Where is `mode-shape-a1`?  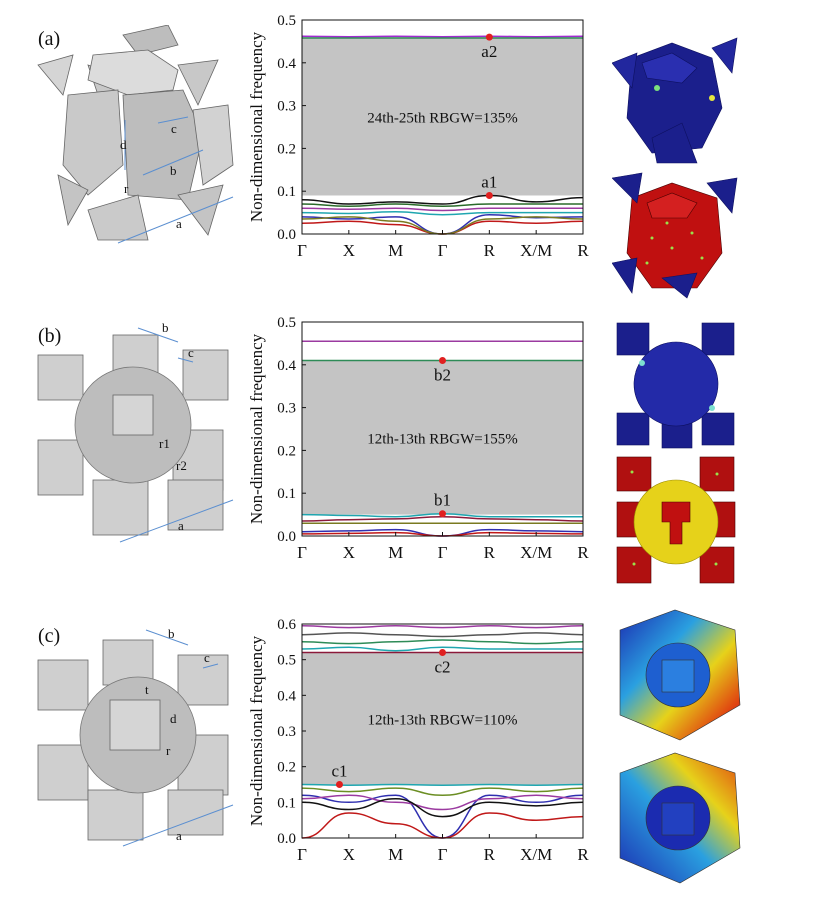 mode-shape-a1 is located at coordinates (675, 235).